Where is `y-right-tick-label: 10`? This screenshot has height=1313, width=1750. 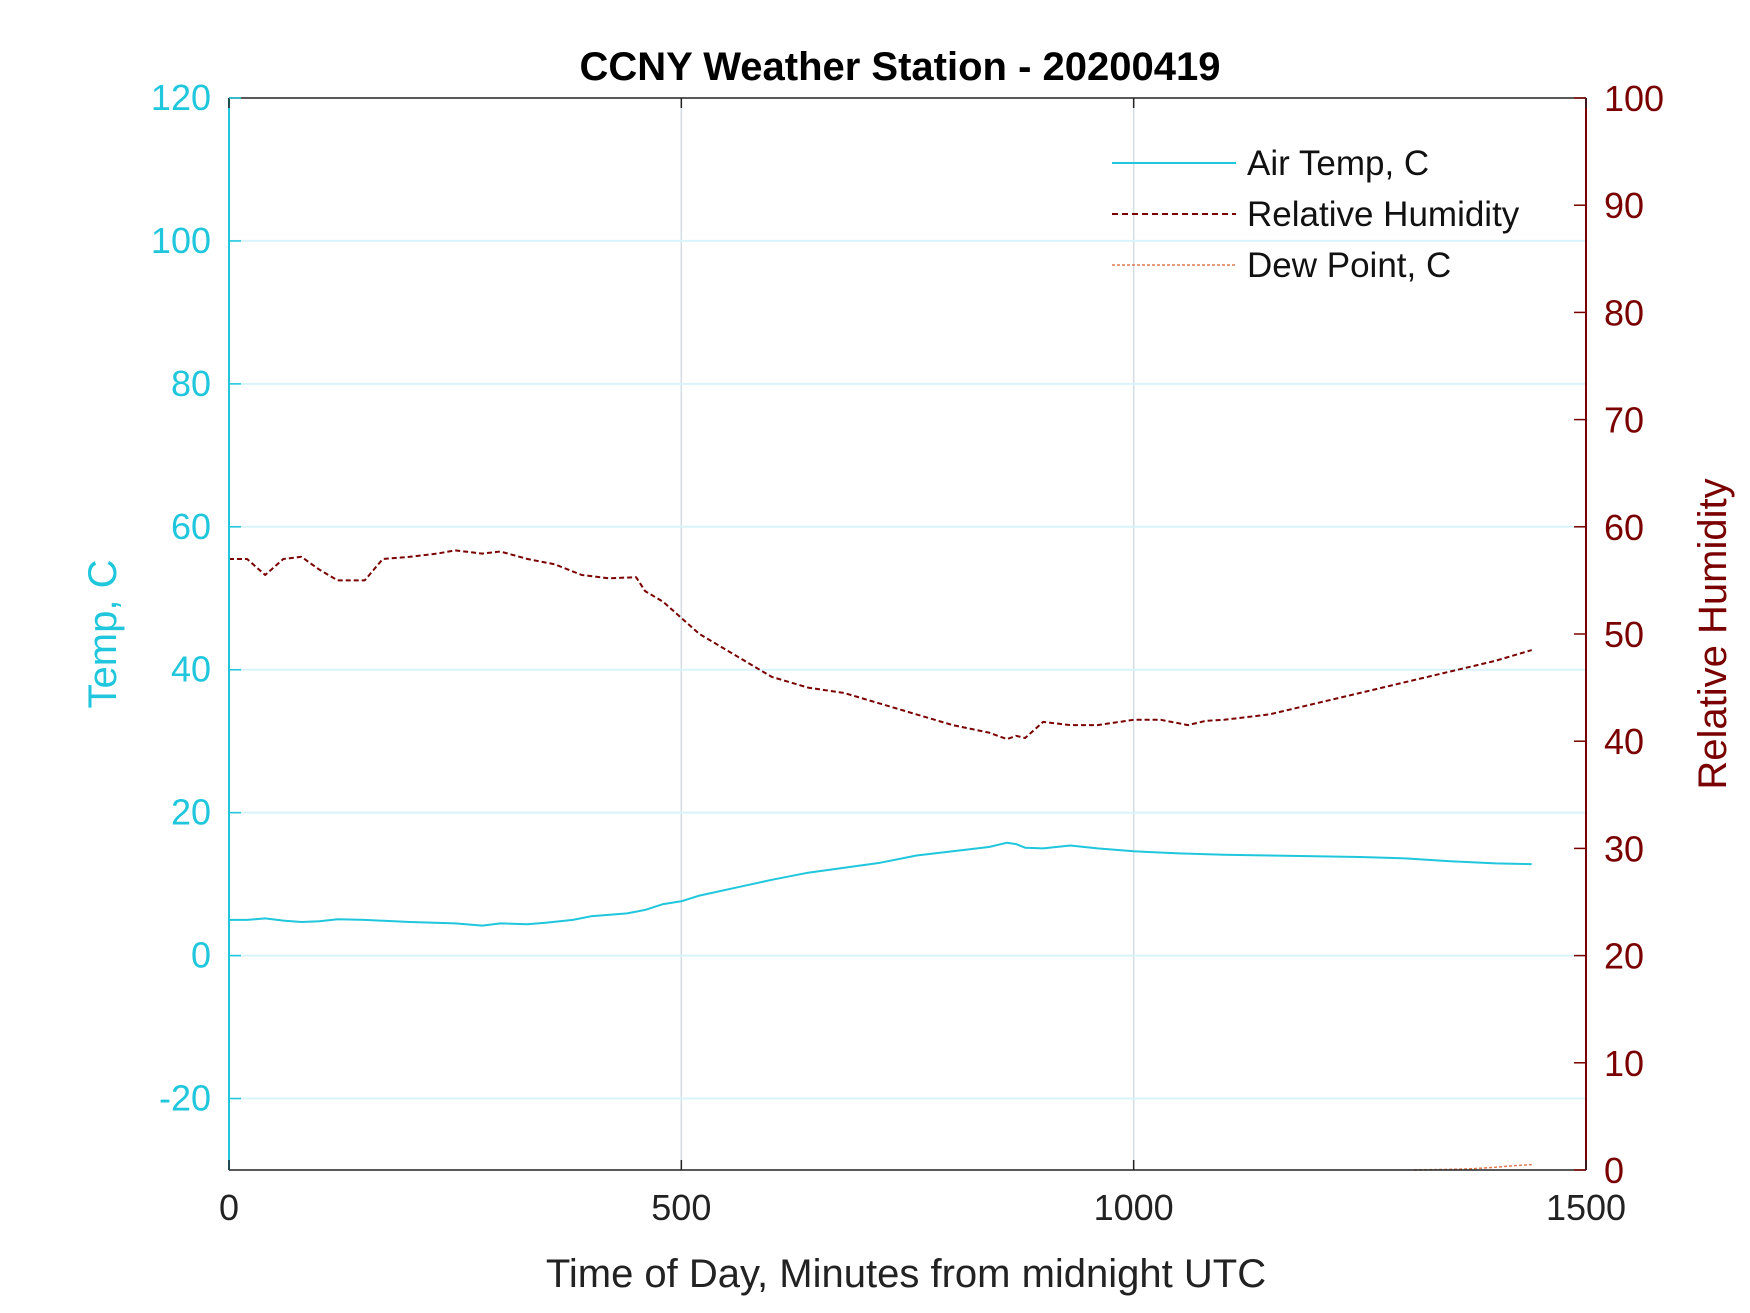
y-right-tick-label: 10 is located at coordinates (1624, 1063).